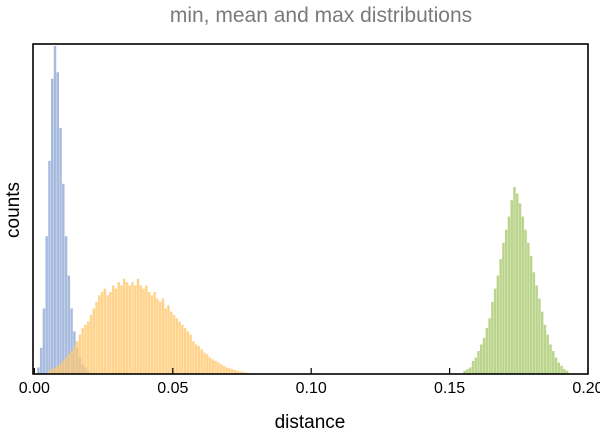  I want to click on x-tick-label: 0.15, so click(449, 388).